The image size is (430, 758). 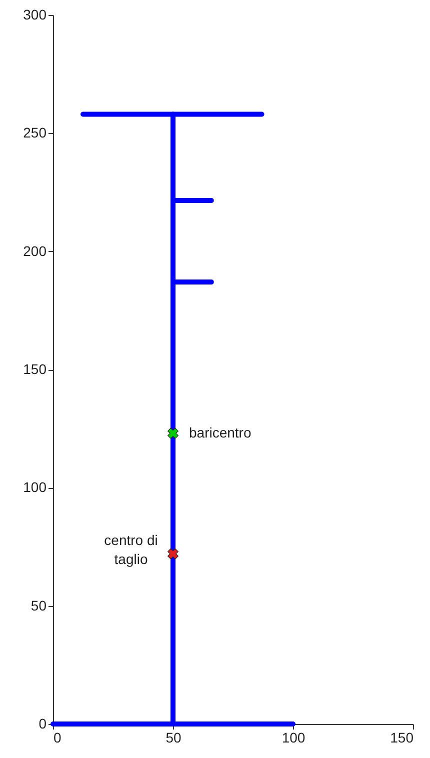 I want to click on y-tick-label: 250, so click(x=35, y=132).